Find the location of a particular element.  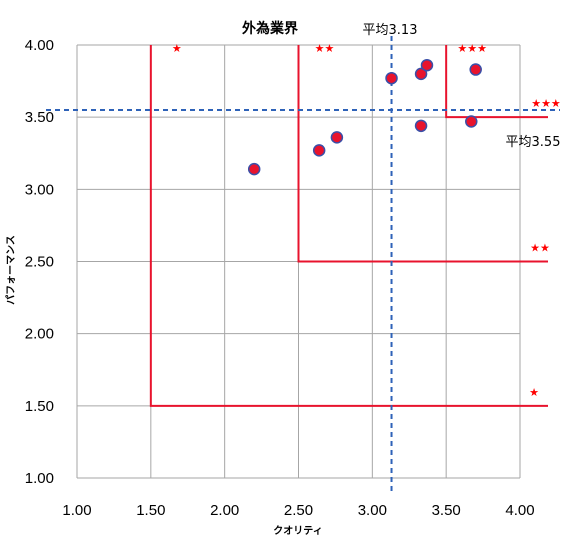

zone-top-stars: ★ is located at coordinates (177, 48).